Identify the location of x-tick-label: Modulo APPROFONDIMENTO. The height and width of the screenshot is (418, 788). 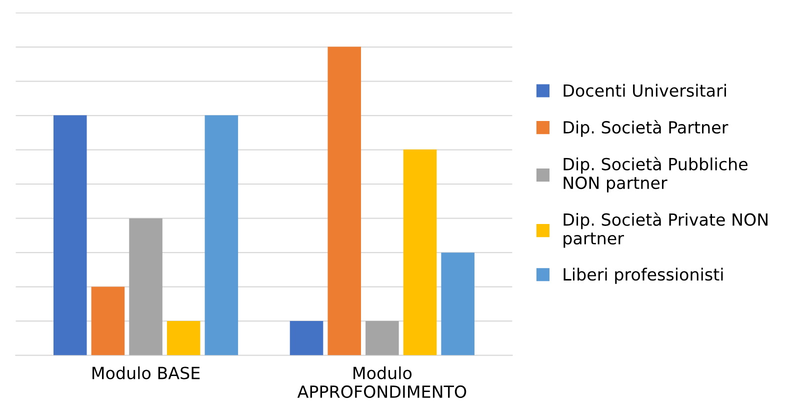
(381, 382).